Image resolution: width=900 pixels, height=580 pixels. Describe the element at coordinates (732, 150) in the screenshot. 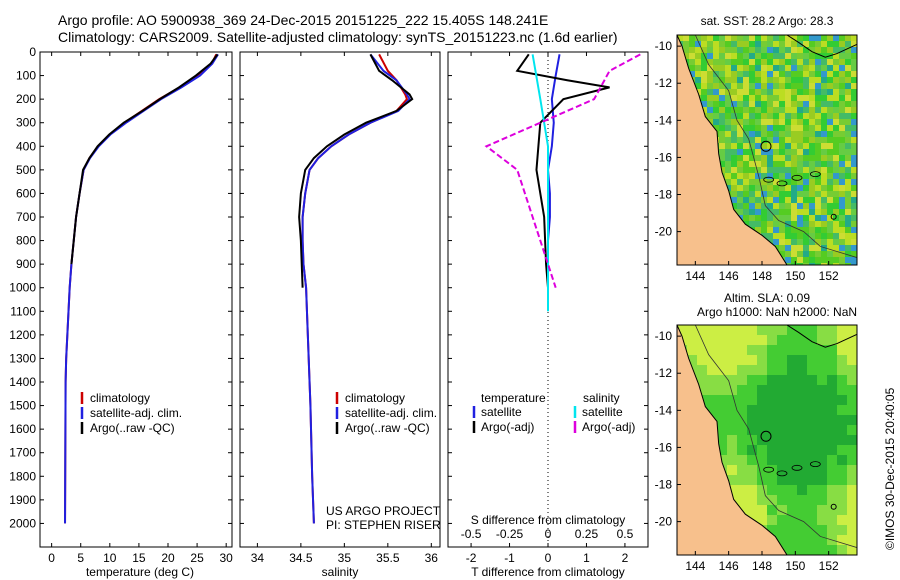

I see `land-mass` at that location.